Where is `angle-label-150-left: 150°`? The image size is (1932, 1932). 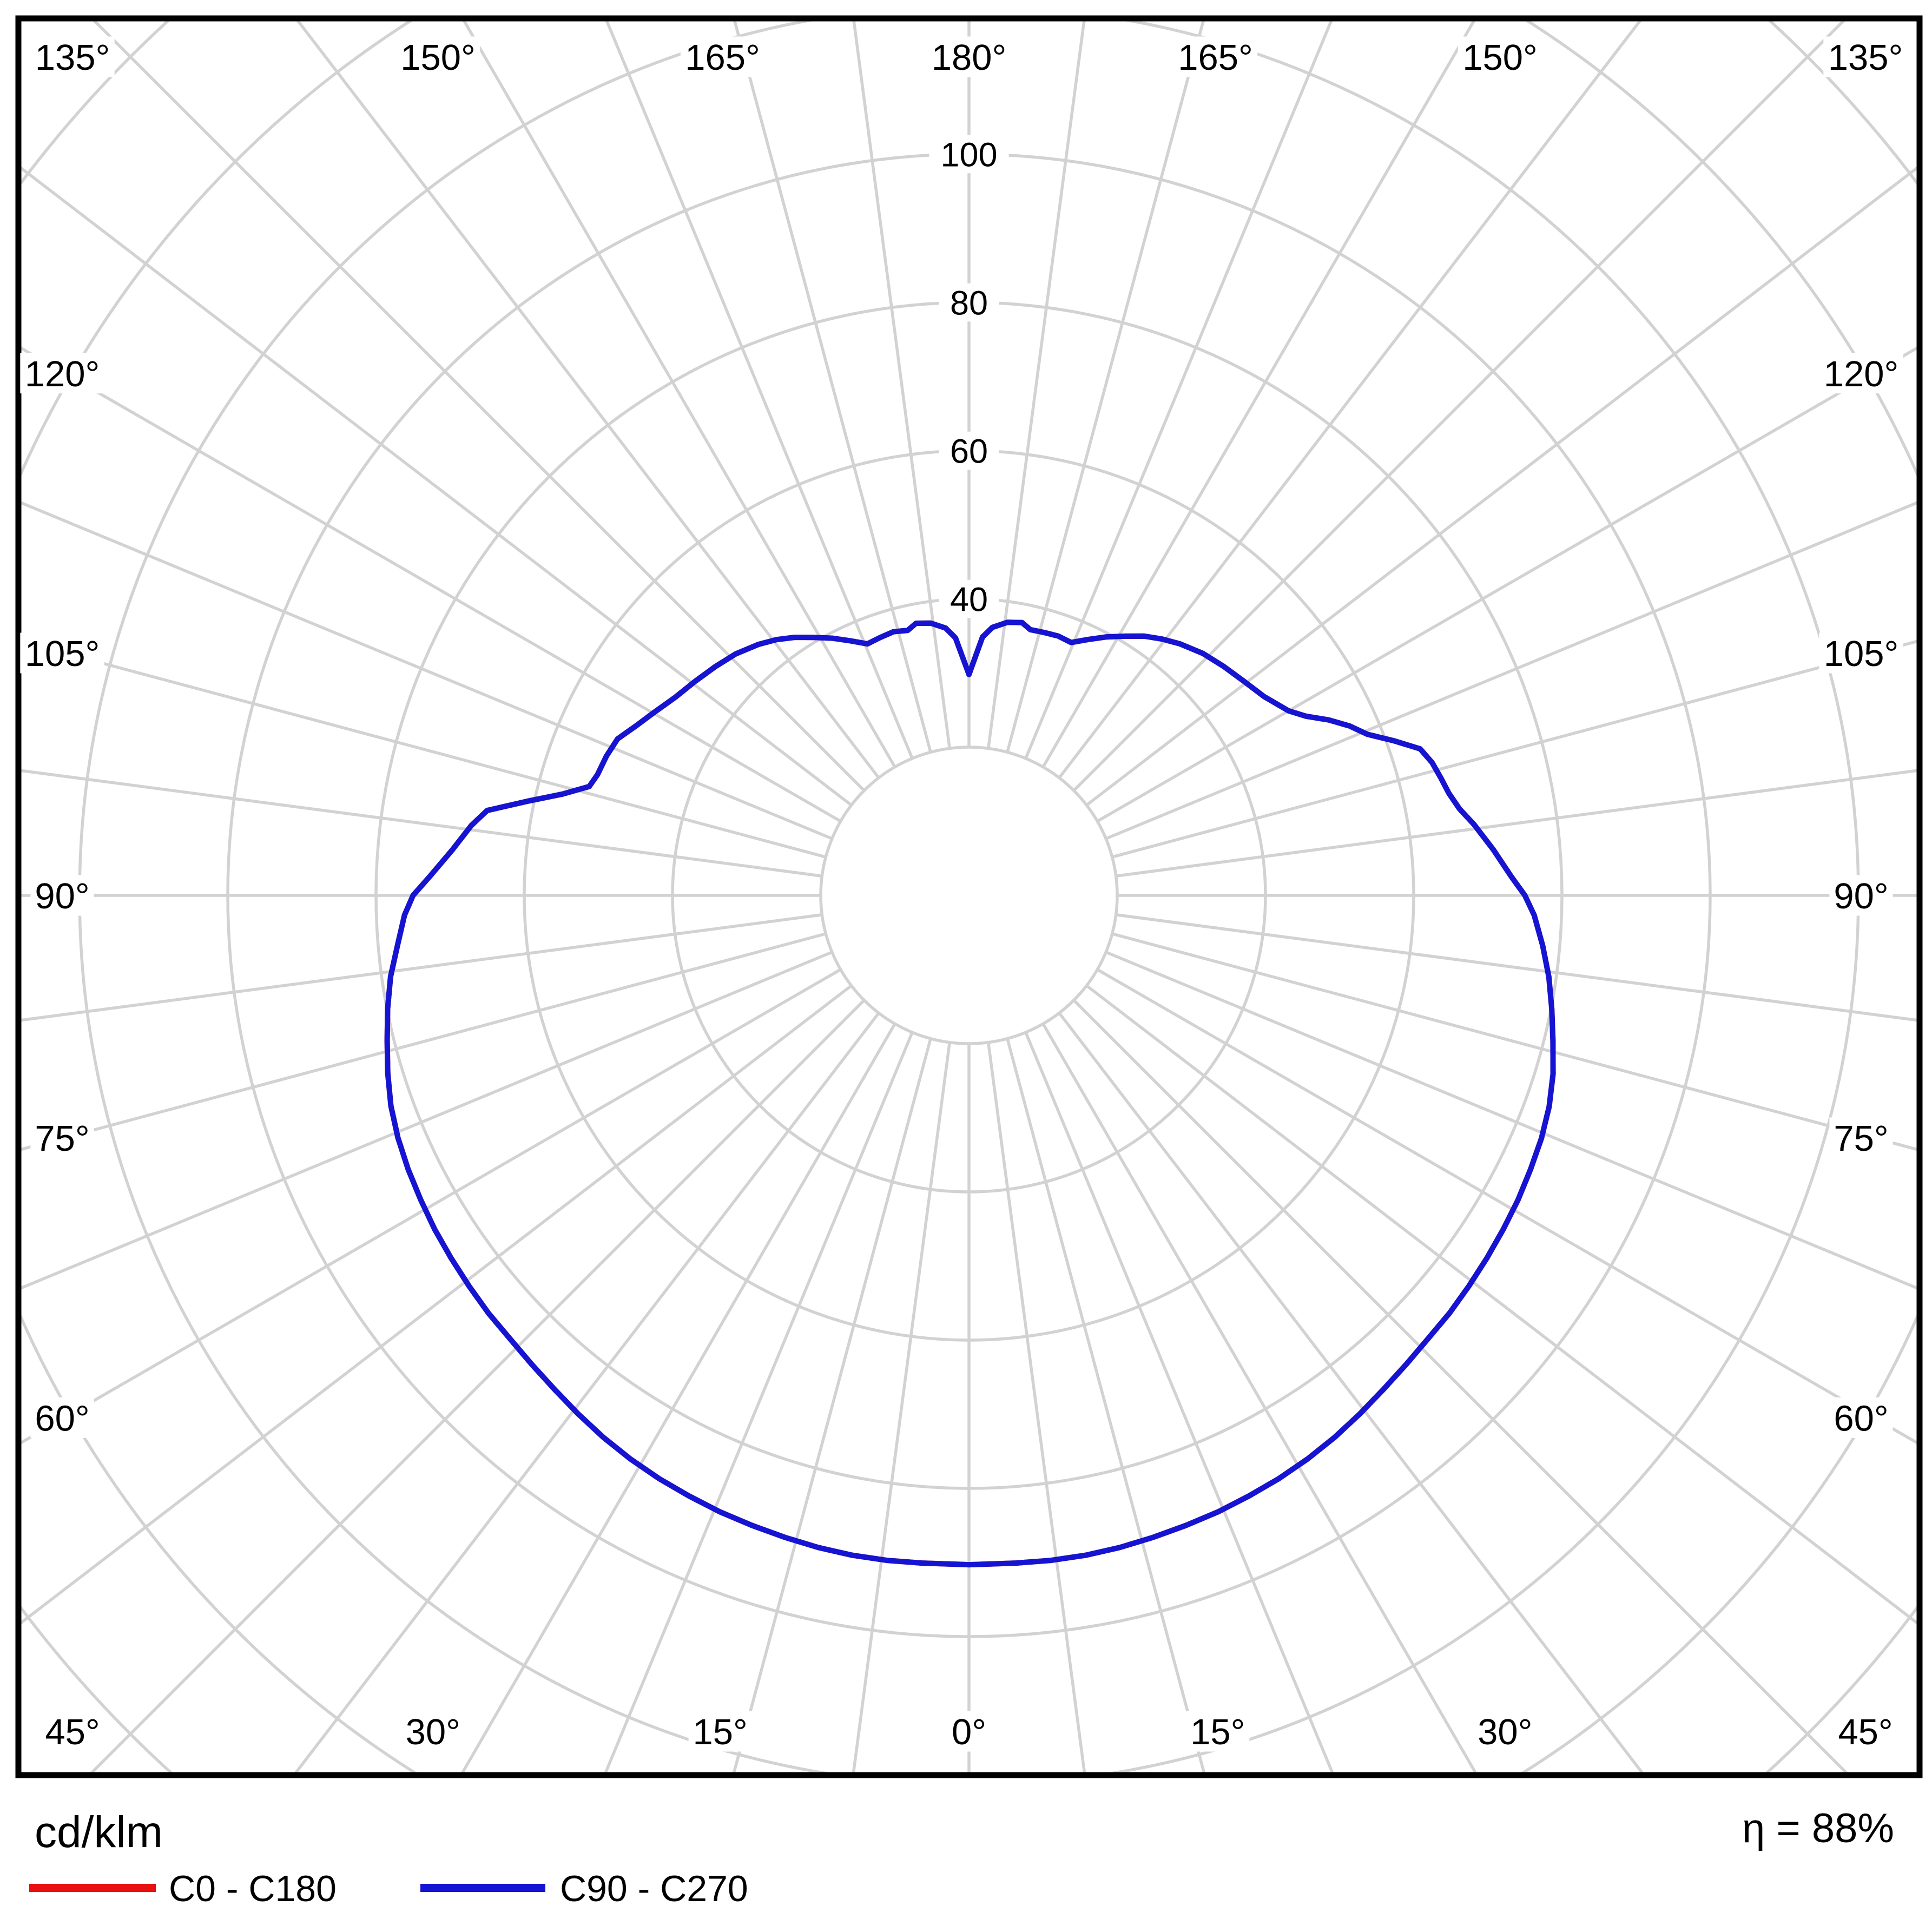 angle-label-150-left: 150° is located at coordinates (437, 57).